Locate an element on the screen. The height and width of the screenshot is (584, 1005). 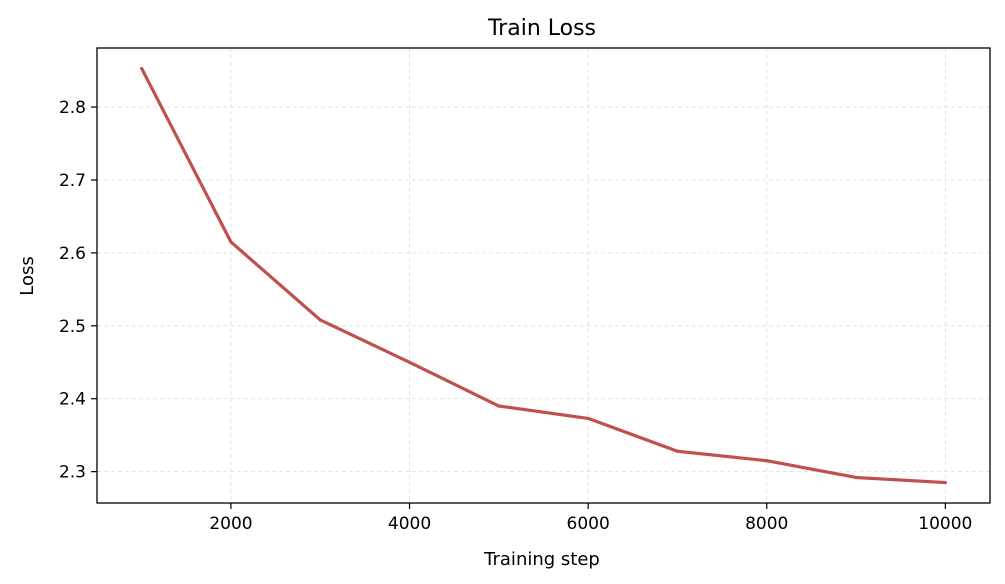
y-tick-label: 2.3 is located at coordinates (72, 473).